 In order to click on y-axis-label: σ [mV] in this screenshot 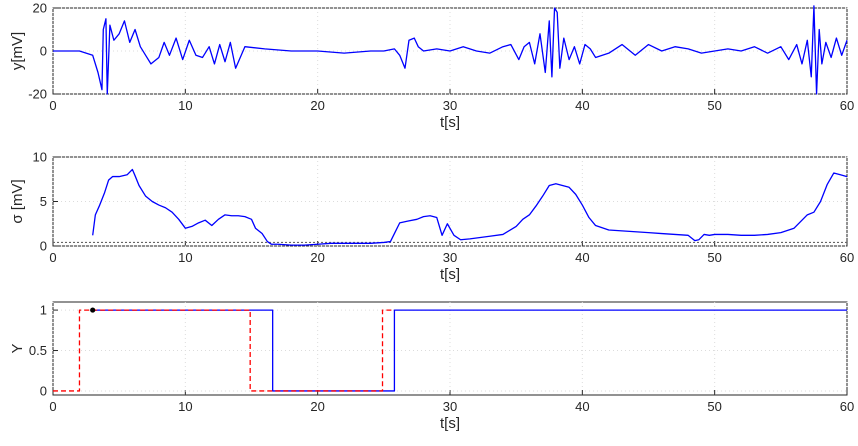, I will do `click(17, 201)`.